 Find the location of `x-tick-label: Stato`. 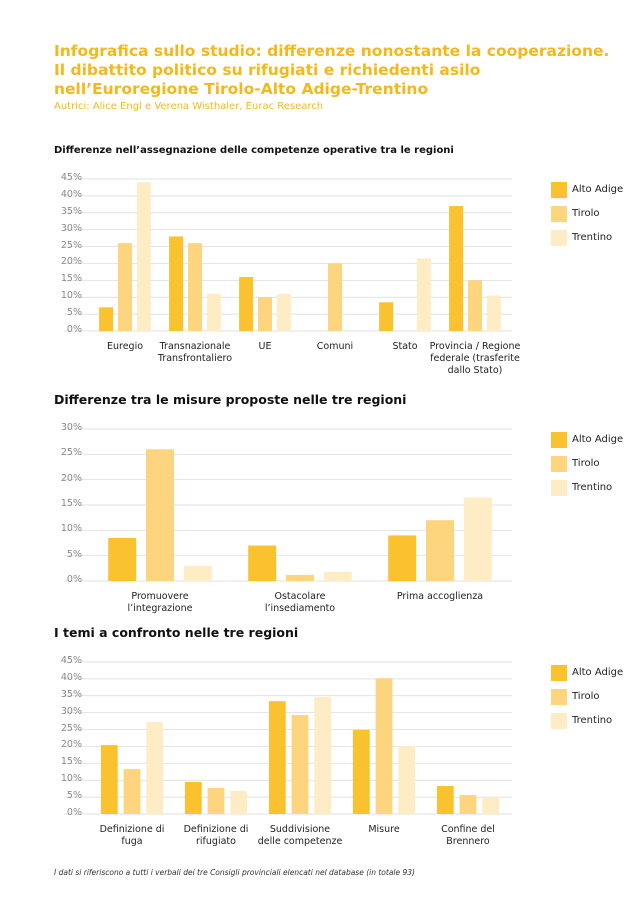

x-tick-label: Stato is located at coordinates (405, 346).